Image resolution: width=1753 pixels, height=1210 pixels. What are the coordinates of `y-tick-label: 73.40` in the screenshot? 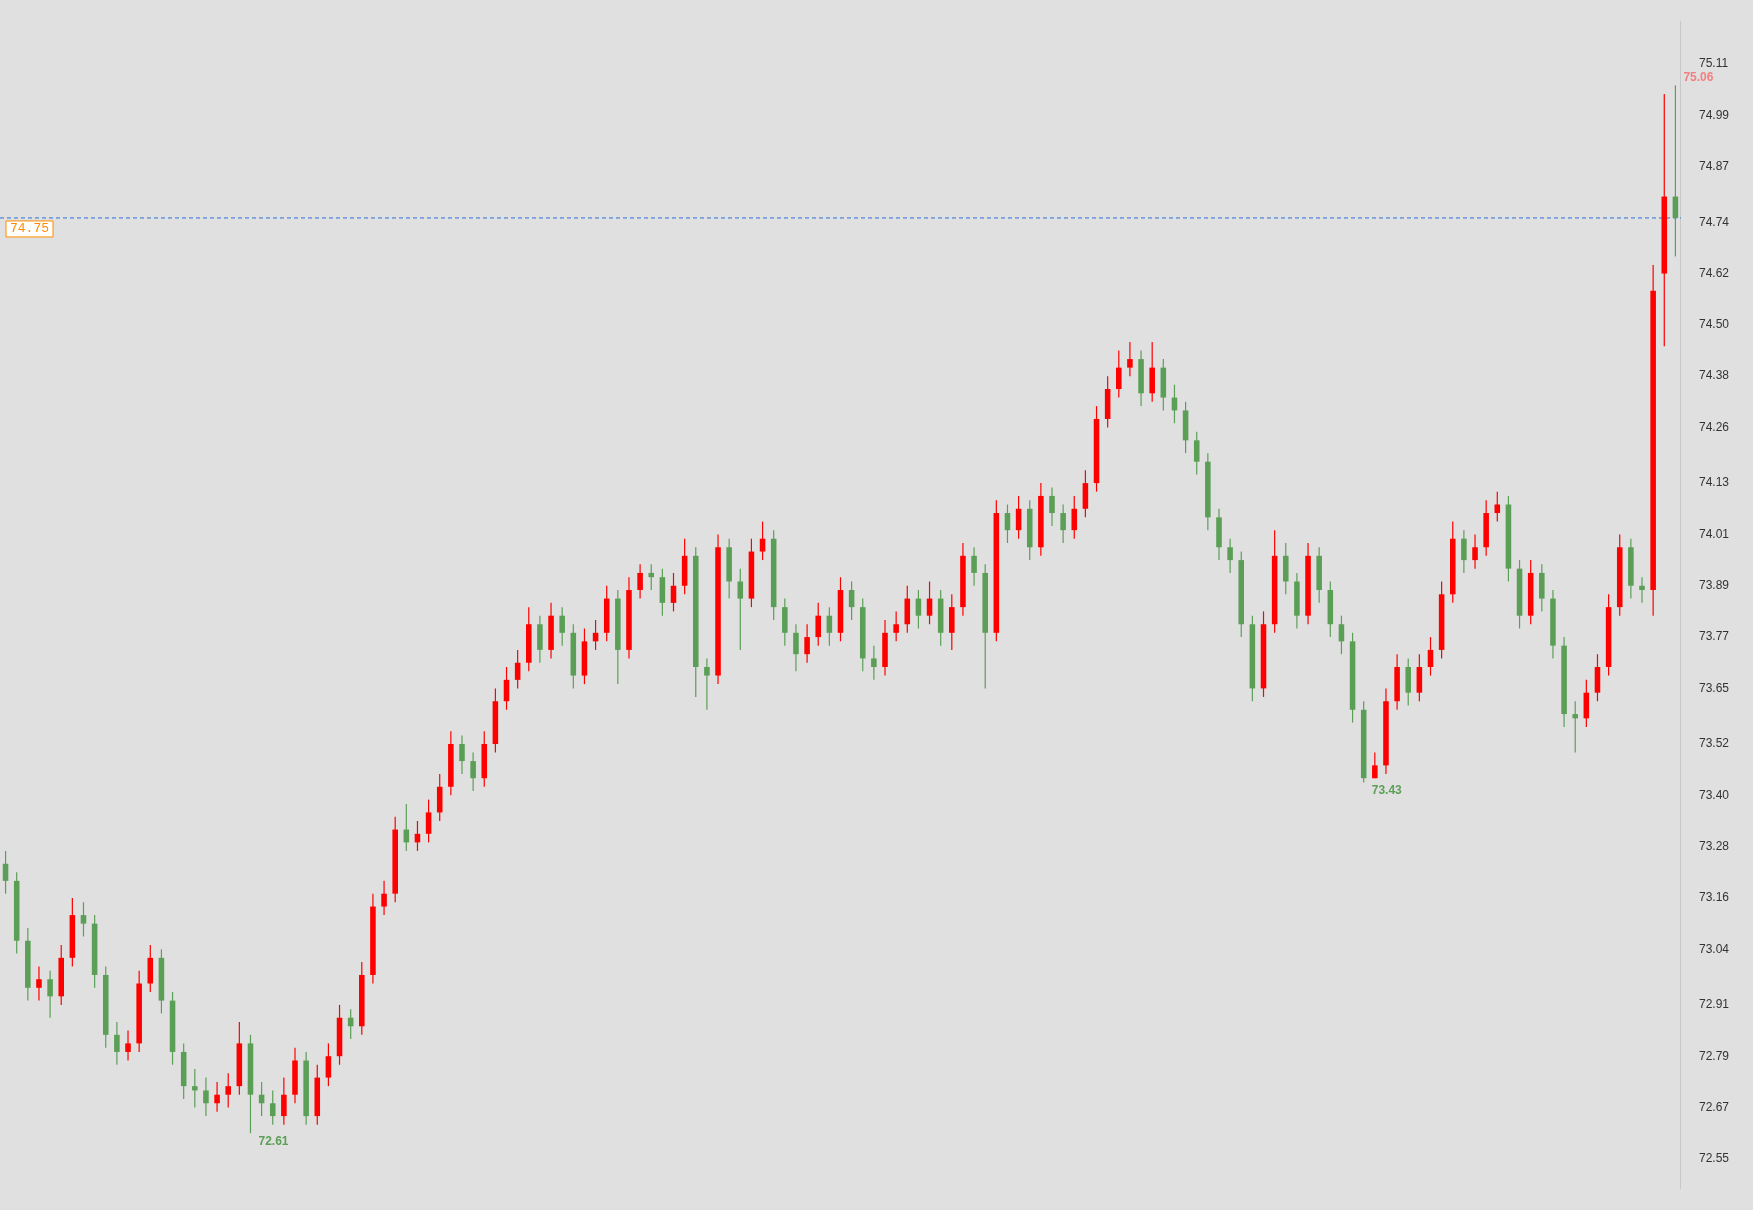 It's located at (1714, 794).